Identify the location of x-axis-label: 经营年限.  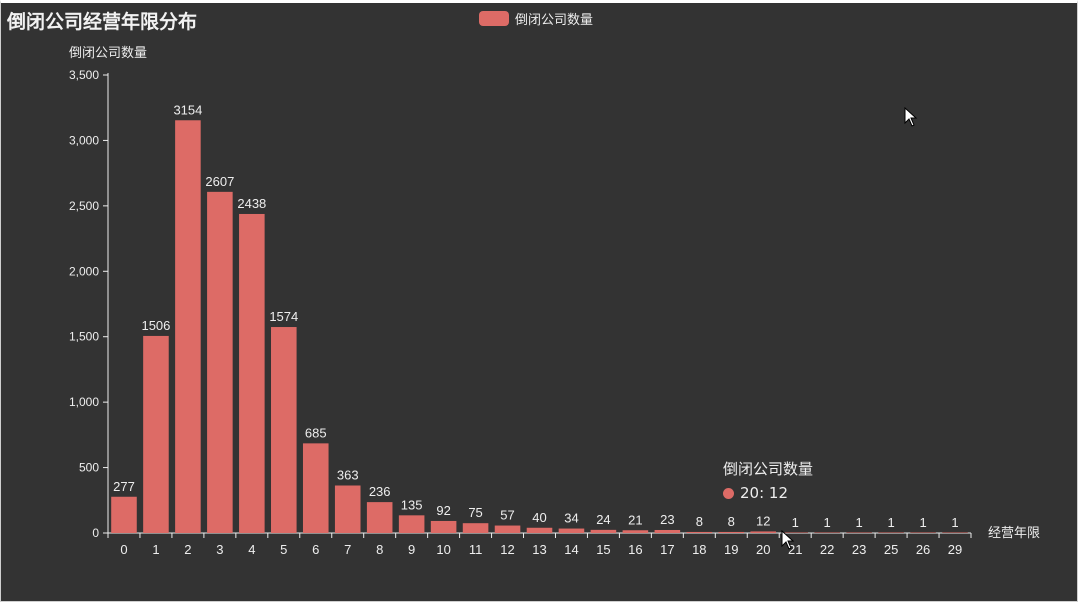
(1014, 533).